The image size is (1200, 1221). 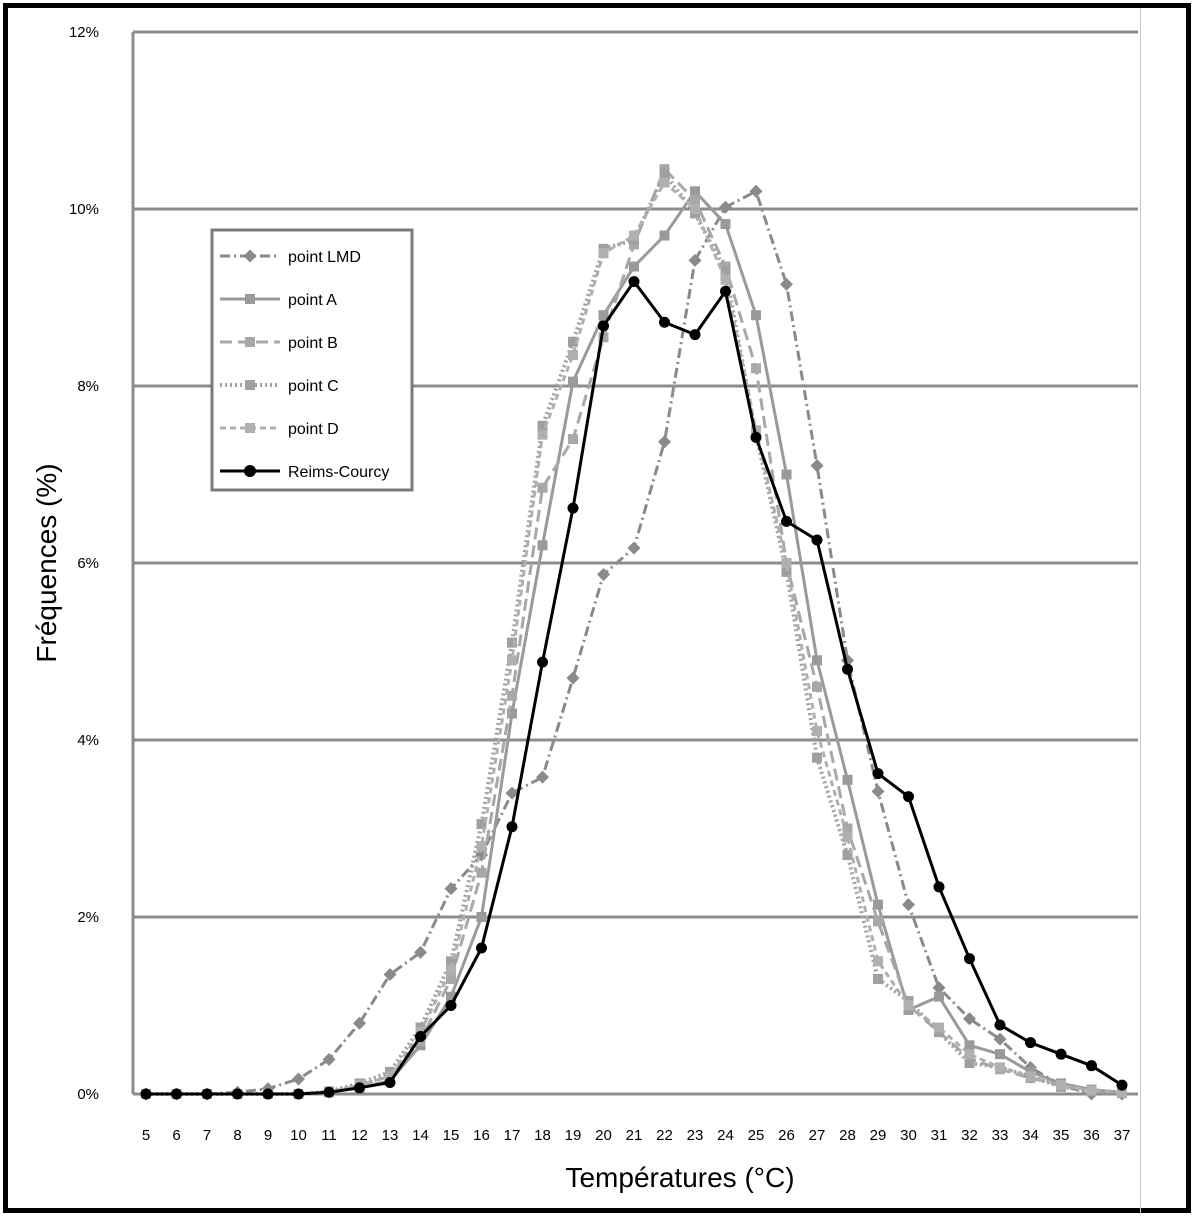 I want to click on x-tick-label: 22, so click(x=664, y=1135).